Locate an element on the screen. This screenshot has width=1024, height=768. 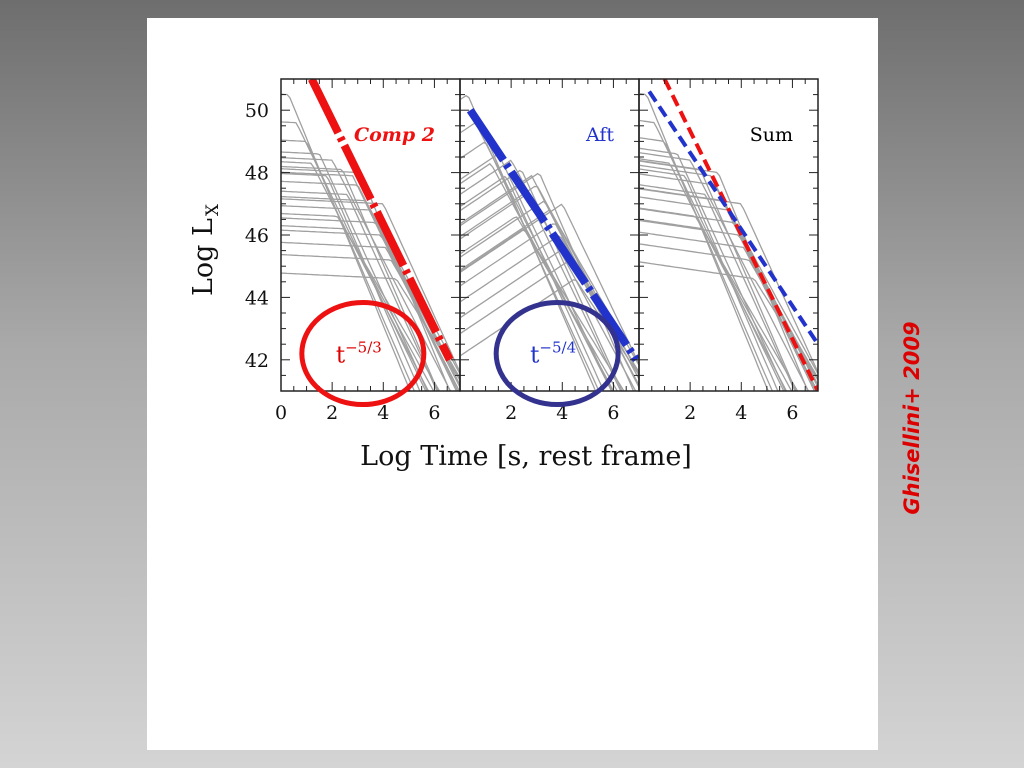
panel-1-curves is located at coordinates (370, 235).